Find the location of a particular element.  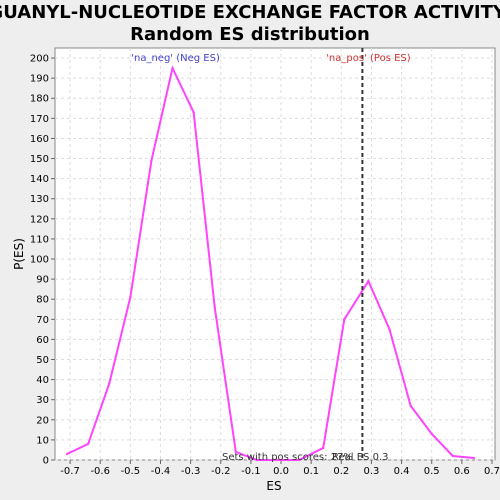

neg-es-annotation: 'na_neg' (Neg ES) is located at coordinates (175, 58).